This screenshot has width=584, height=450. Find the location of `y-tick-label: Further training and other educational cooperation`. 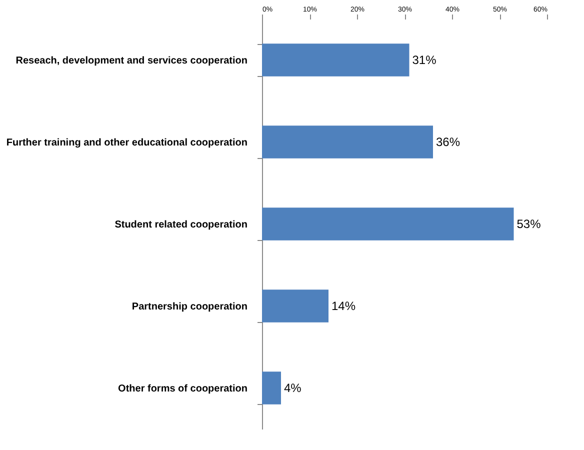

y-tick-label: Further training and other educational cooperation is located at coordinates (127, 143).